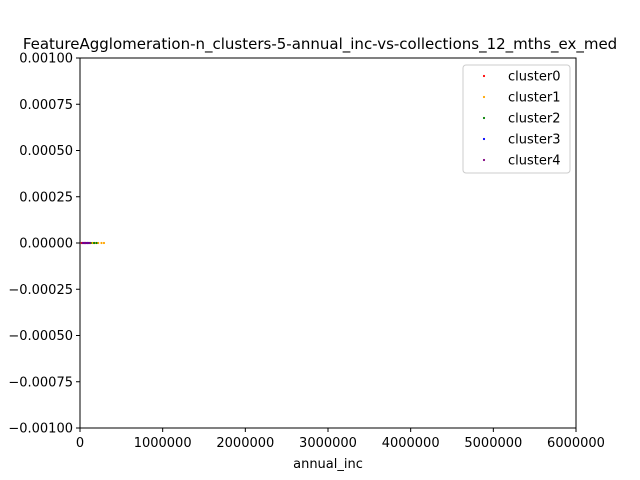 Image resolution: width=640 pixels, height=480 pixels. Describe the element at coordinates (411, 443) in the screenshot. I see `x-tick-label: 4000000` at that location.